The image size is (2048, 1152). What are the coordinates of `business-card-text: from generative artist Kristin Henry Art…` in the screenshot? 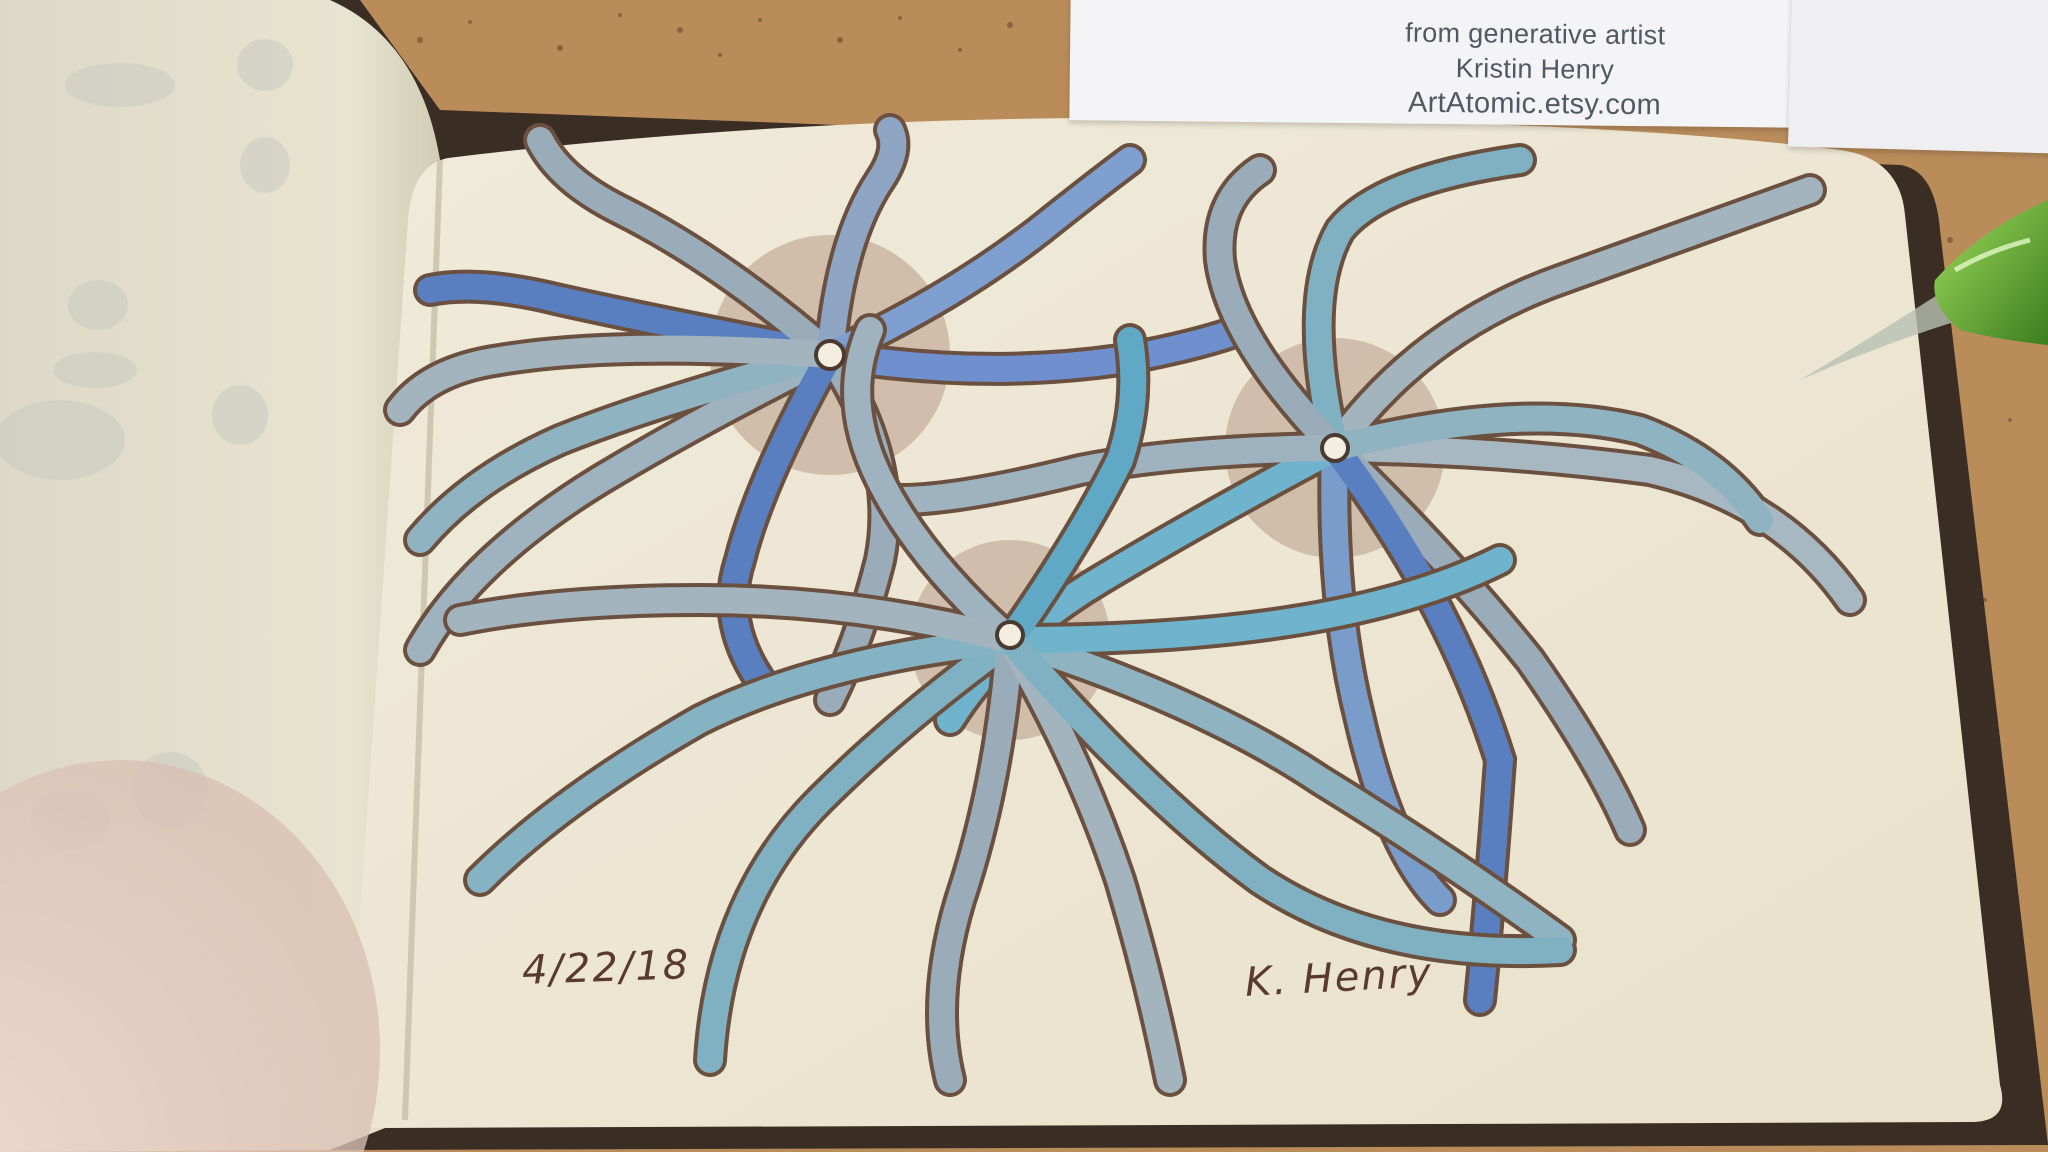 It's located at (1534, 69).